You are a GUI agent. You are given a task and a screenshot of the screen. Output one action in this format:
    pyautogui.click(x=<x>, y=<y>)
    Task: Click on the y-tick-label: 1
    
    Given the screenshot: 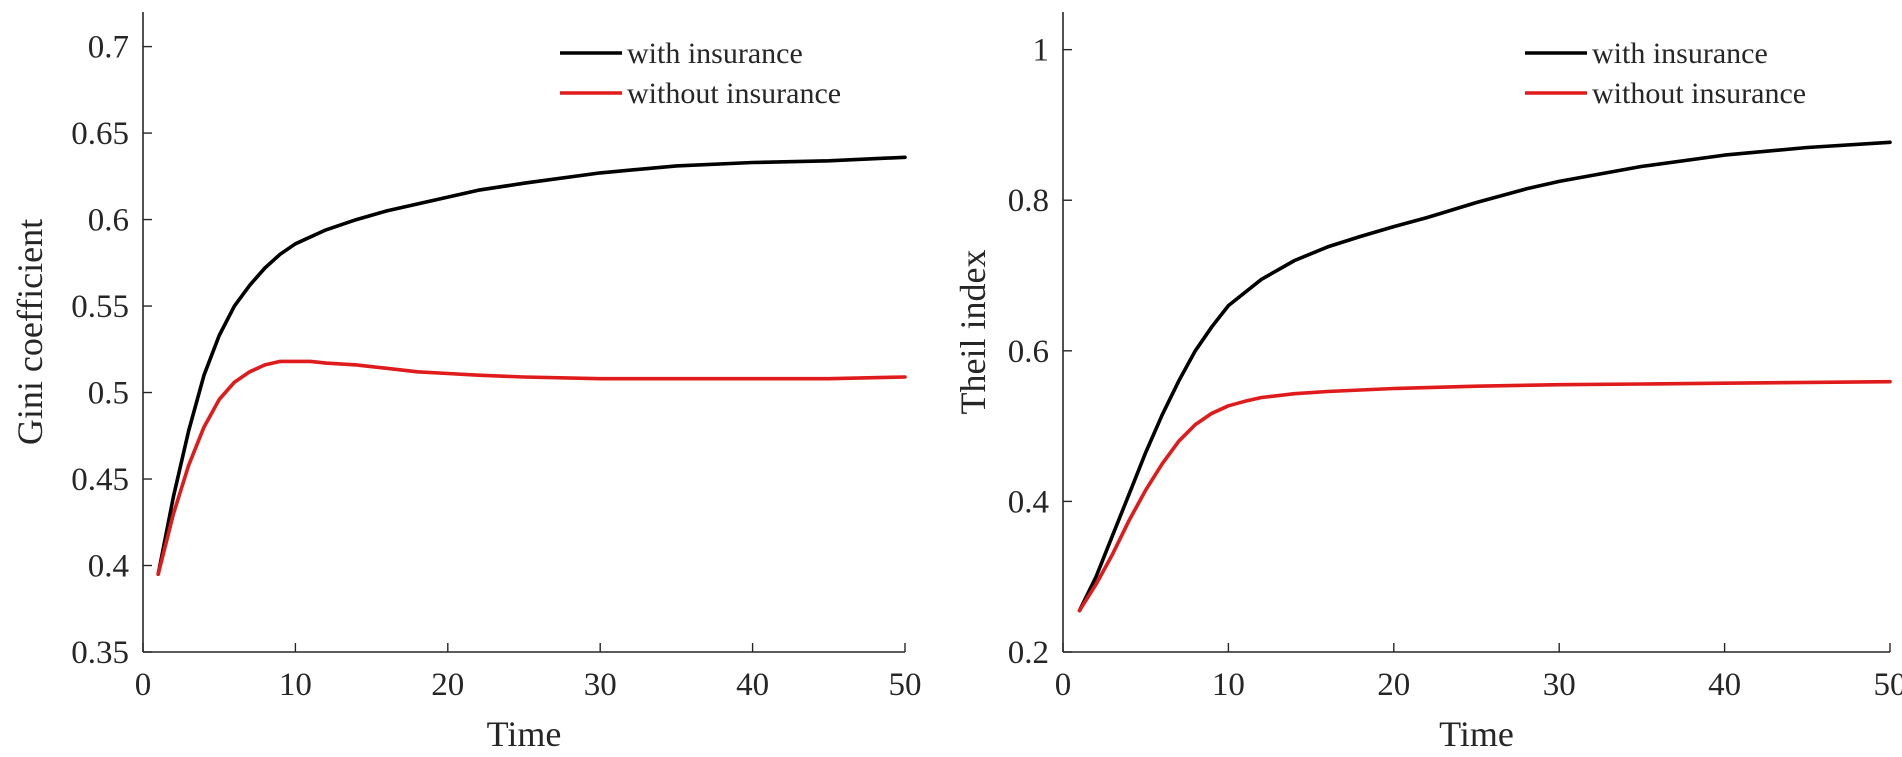 What is the action you would take?
    pyautogui.click(x=1041, y=51)
    